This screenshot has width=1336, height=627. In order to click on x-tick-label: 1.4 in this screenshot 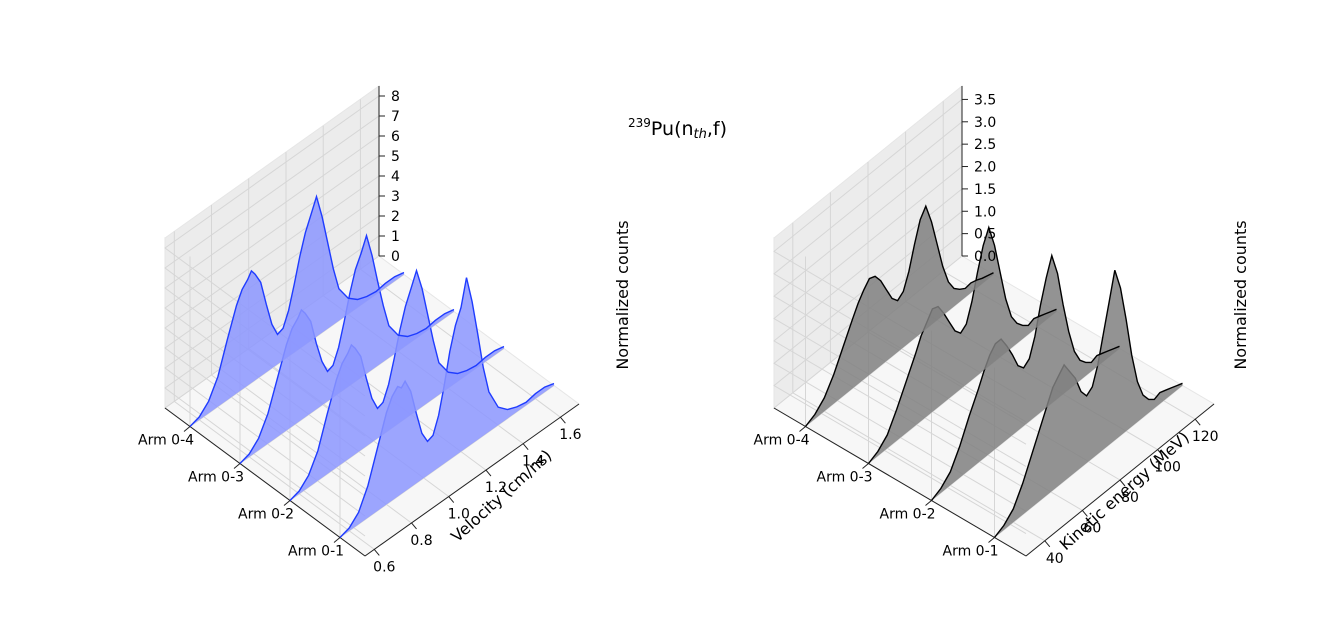, I will do `click(533, 462)`.